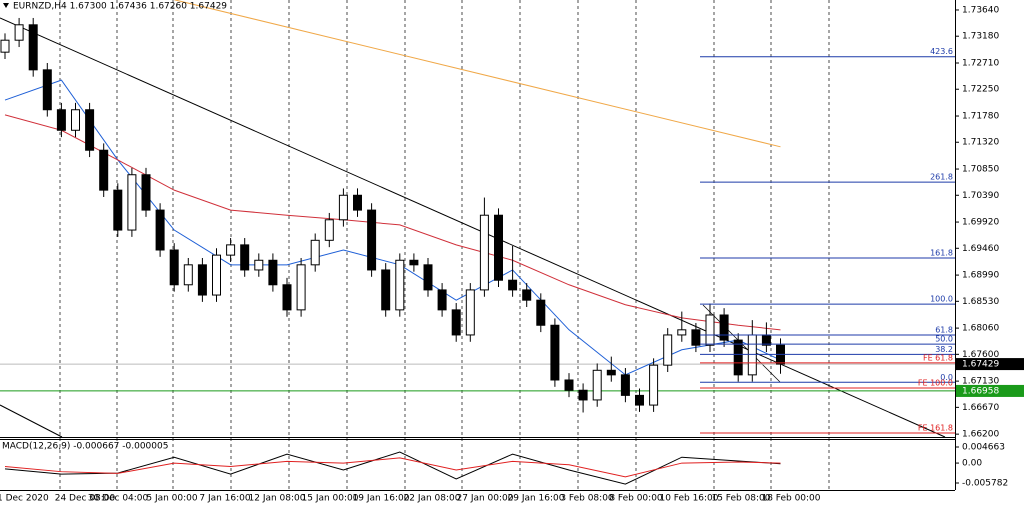 This screenshot has width=1024, height=509. What do you see at coordinates (277, 499) in the screenshot?
I see `x-tick-label: 12 Jan 08:00` at bounding box center [277, 499].